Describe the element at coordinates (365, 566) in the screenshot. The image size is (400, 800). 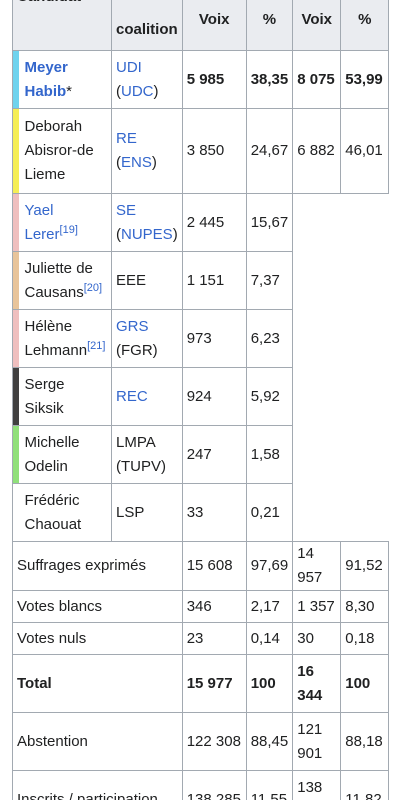
I see `summary-p2: 91,52` at that location.